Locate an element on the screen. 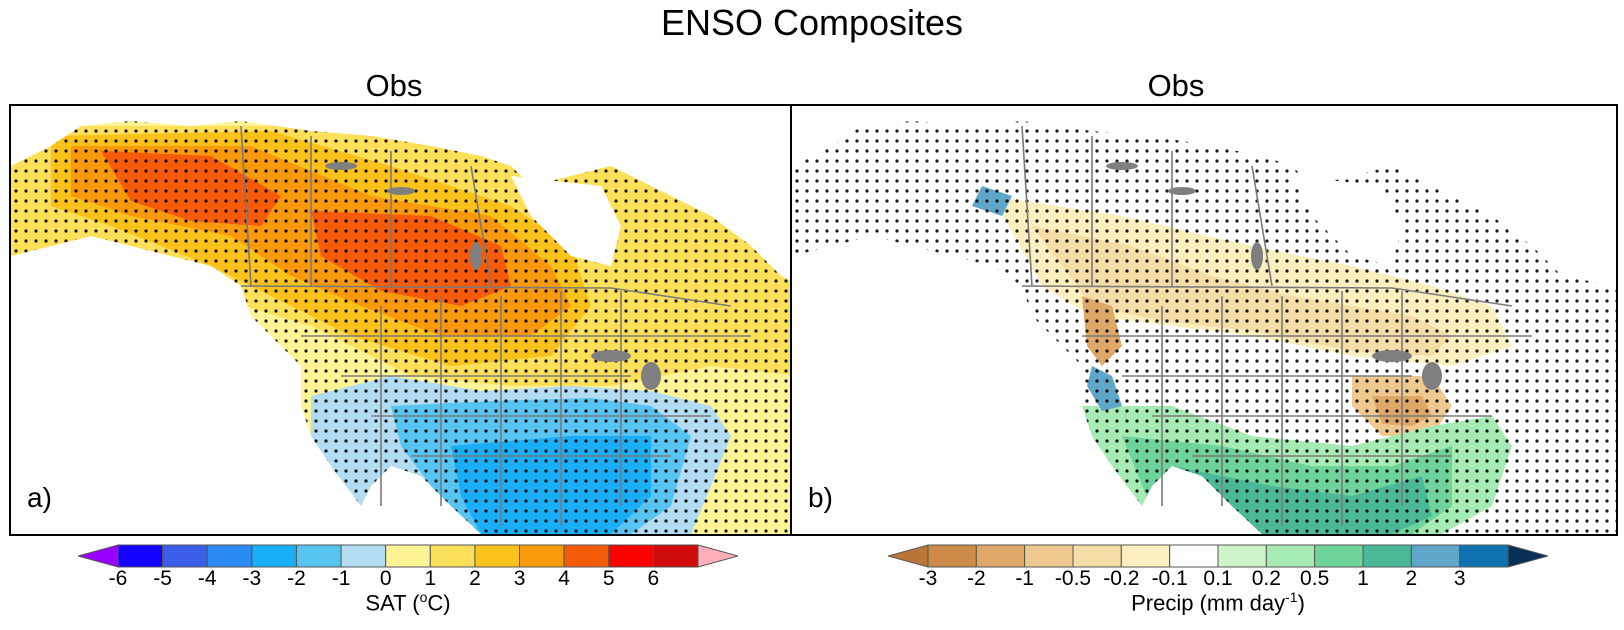  colorbar-b-tick-label: 0.2 is located at coordinates (1266, 578).